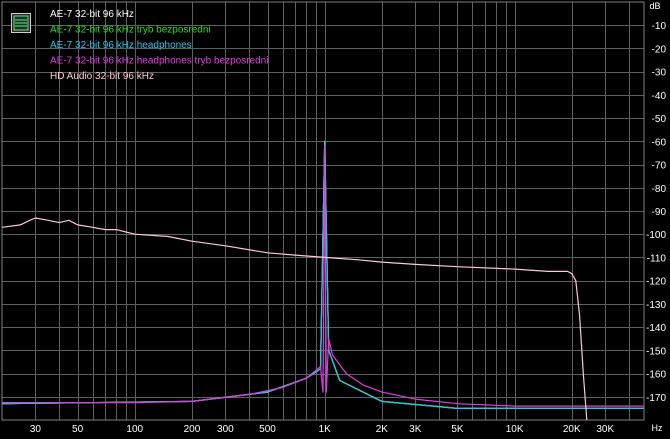  Describe the element at coordinates (656, 375) in the screenshot. I see `y-tick-label: -160` at that location.